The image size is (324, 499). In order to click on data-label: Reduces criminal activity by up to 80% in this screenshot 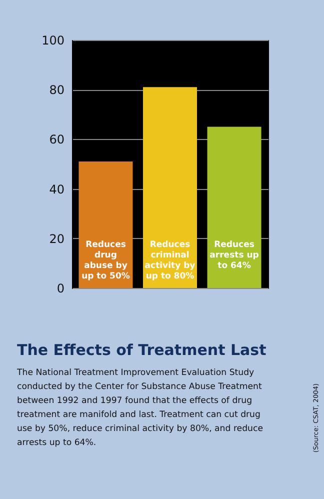, I will do `click(170, 261)`.